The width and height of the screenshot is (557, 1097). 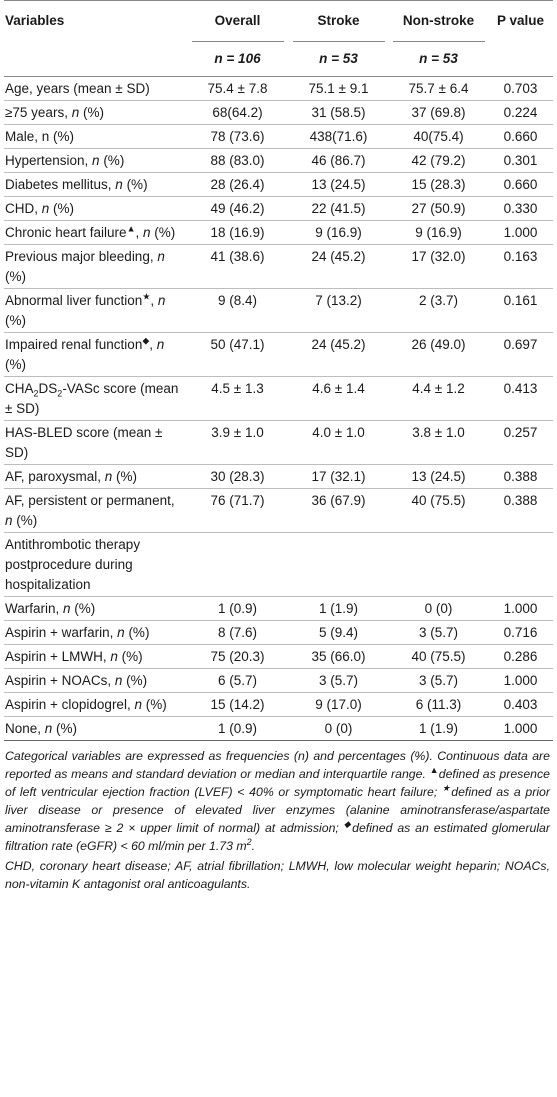 What do you see at coordinates (520, 704) in the screenshot?
I see `cell-p-value: 0.403` at bounding box center [520, 704].